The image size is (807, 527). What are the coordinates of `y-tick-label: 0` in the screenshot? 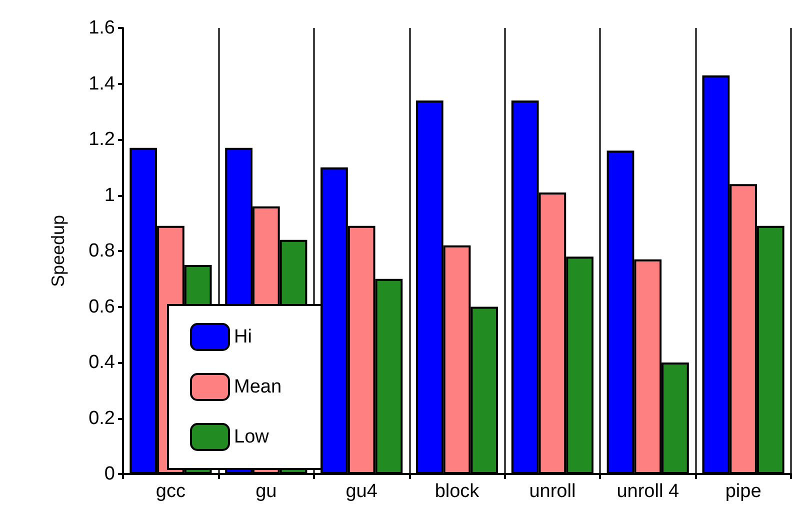 It's located at (109, 474).